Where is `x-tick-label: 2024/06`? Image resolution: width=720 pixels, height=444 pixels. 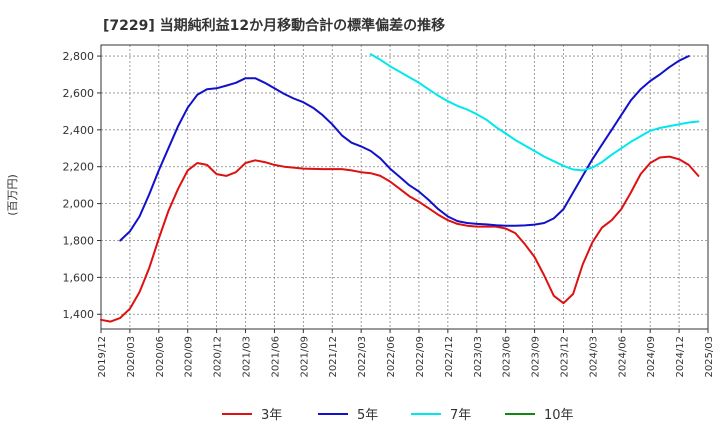 x-tick-label: 2024/06 is located at coordinates (622, 357).